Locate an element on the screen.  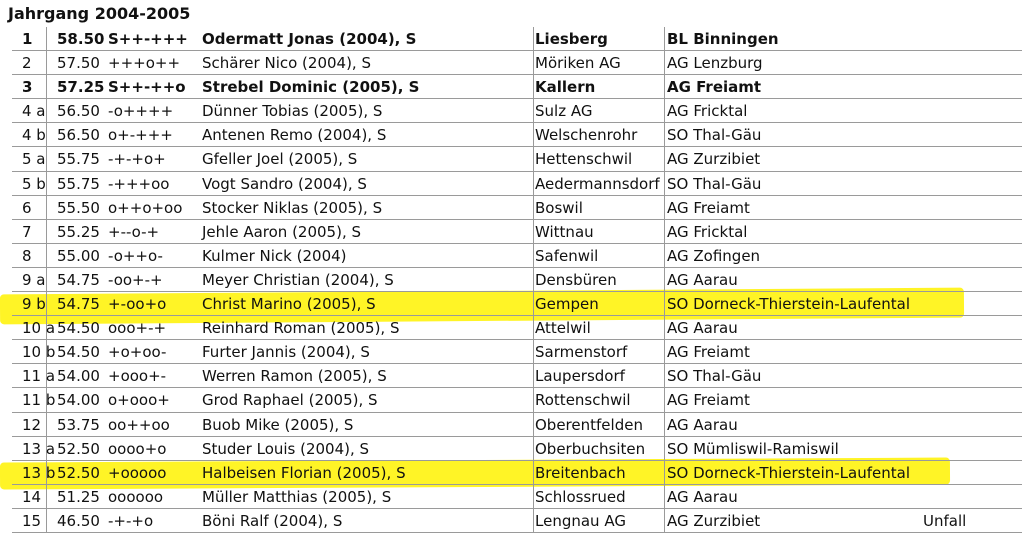
rank-cell: 8 is located at coordinates (27, 255).